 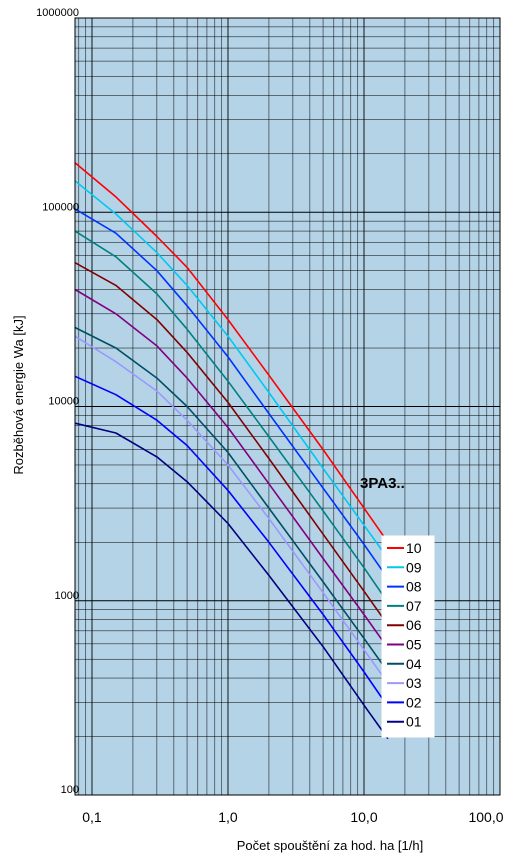 What do you see at coordinates (414, 567) in the screenshot?
I see `legend-label-09: 09` at bounding box center [414, 567].